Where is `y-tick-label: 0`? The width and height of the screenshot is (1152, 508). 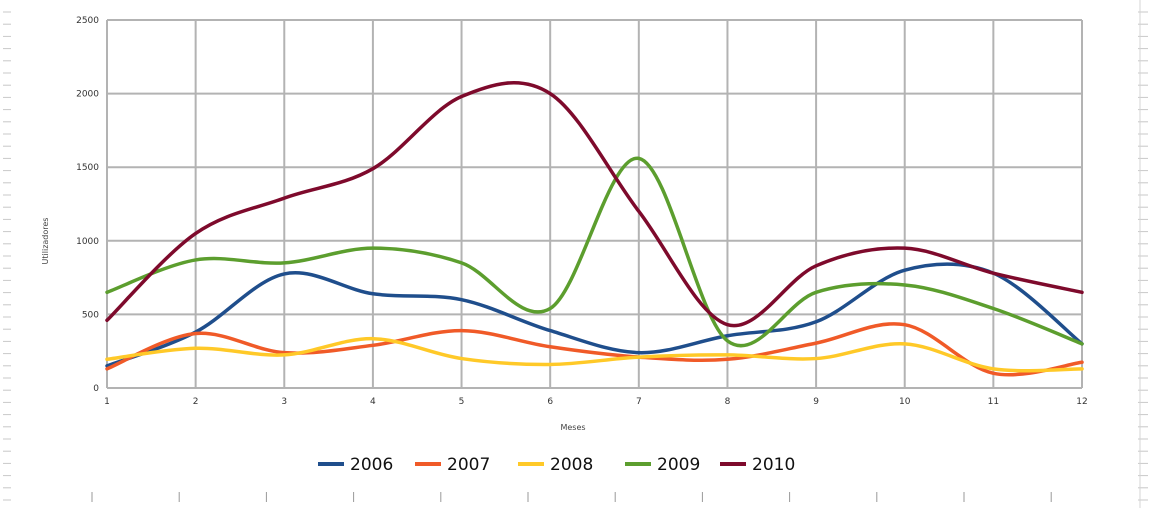
y-tick-label: 0 is located at coordinates (96, 389).